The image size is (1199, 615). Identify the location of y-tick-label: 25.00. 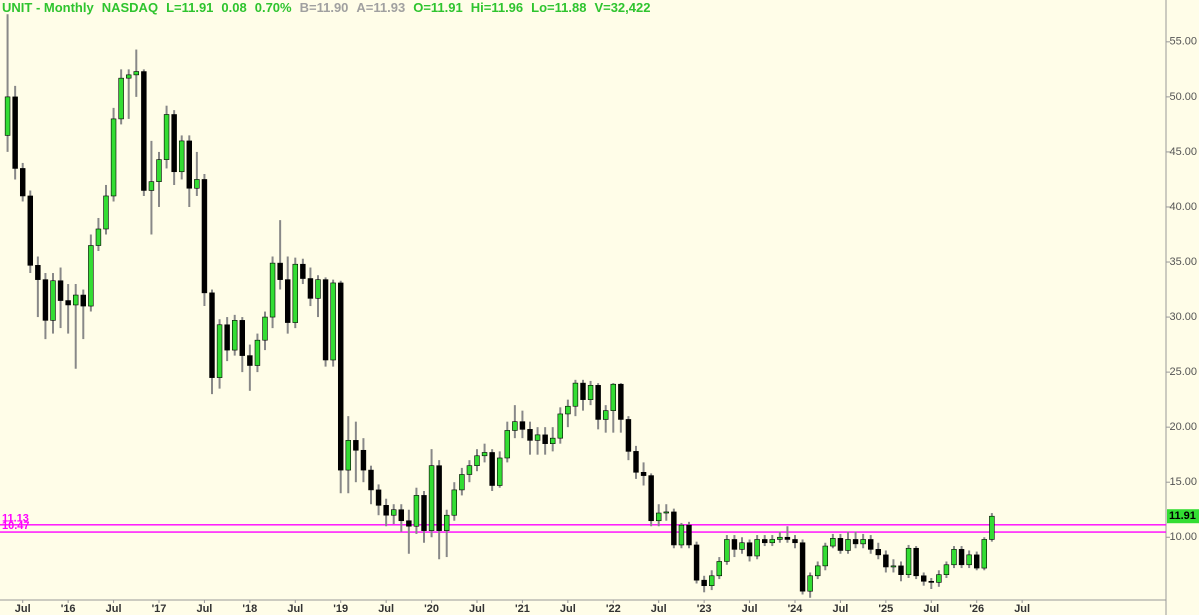
(1183, 372).